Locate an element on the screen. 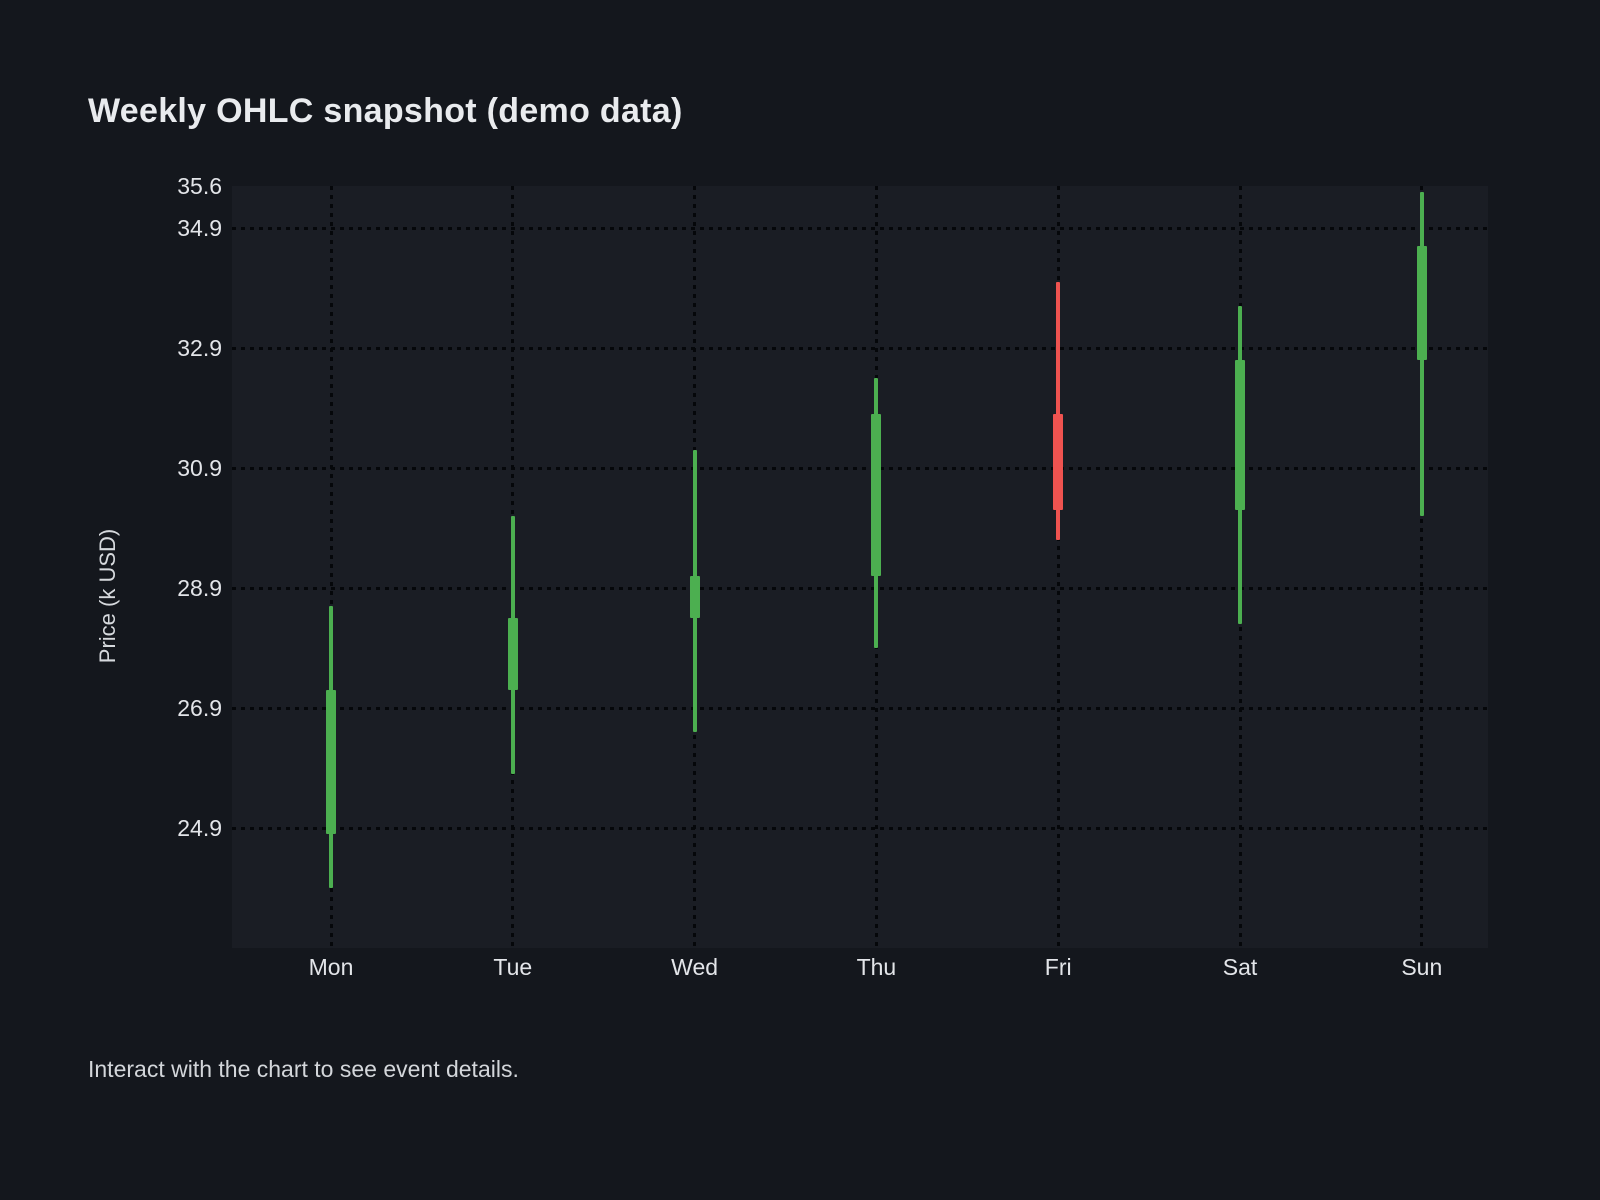  y-axis-tick-labels: 35.6 34.9 32.9 30.9 28.9 26.9 24.9 is located at coordinates (111, 600).